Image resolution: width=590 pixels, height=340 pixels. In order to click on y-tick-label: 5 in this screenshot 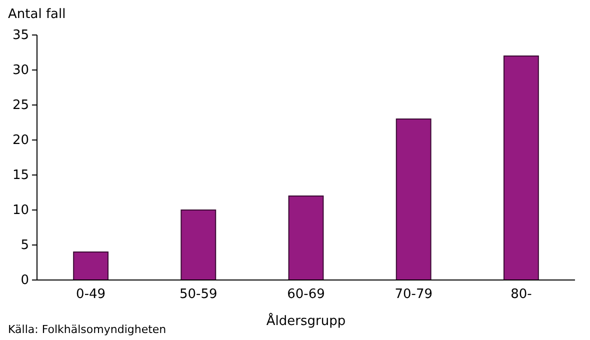, I will do `click(24, 246)`.